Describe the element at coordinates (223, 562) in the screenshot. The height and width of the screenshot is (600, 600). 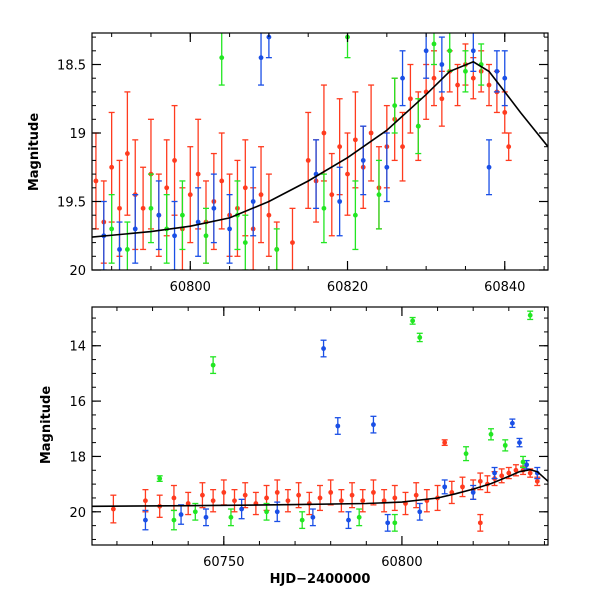
I see `x-tick-label: 60750` at that location.